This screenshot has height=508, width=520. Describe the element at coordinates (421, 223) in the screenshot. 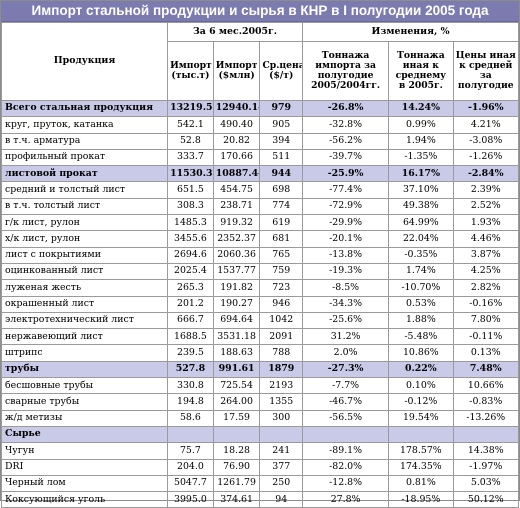

I see `cell-tonnage-vs-avg: 64.99%` at that location.